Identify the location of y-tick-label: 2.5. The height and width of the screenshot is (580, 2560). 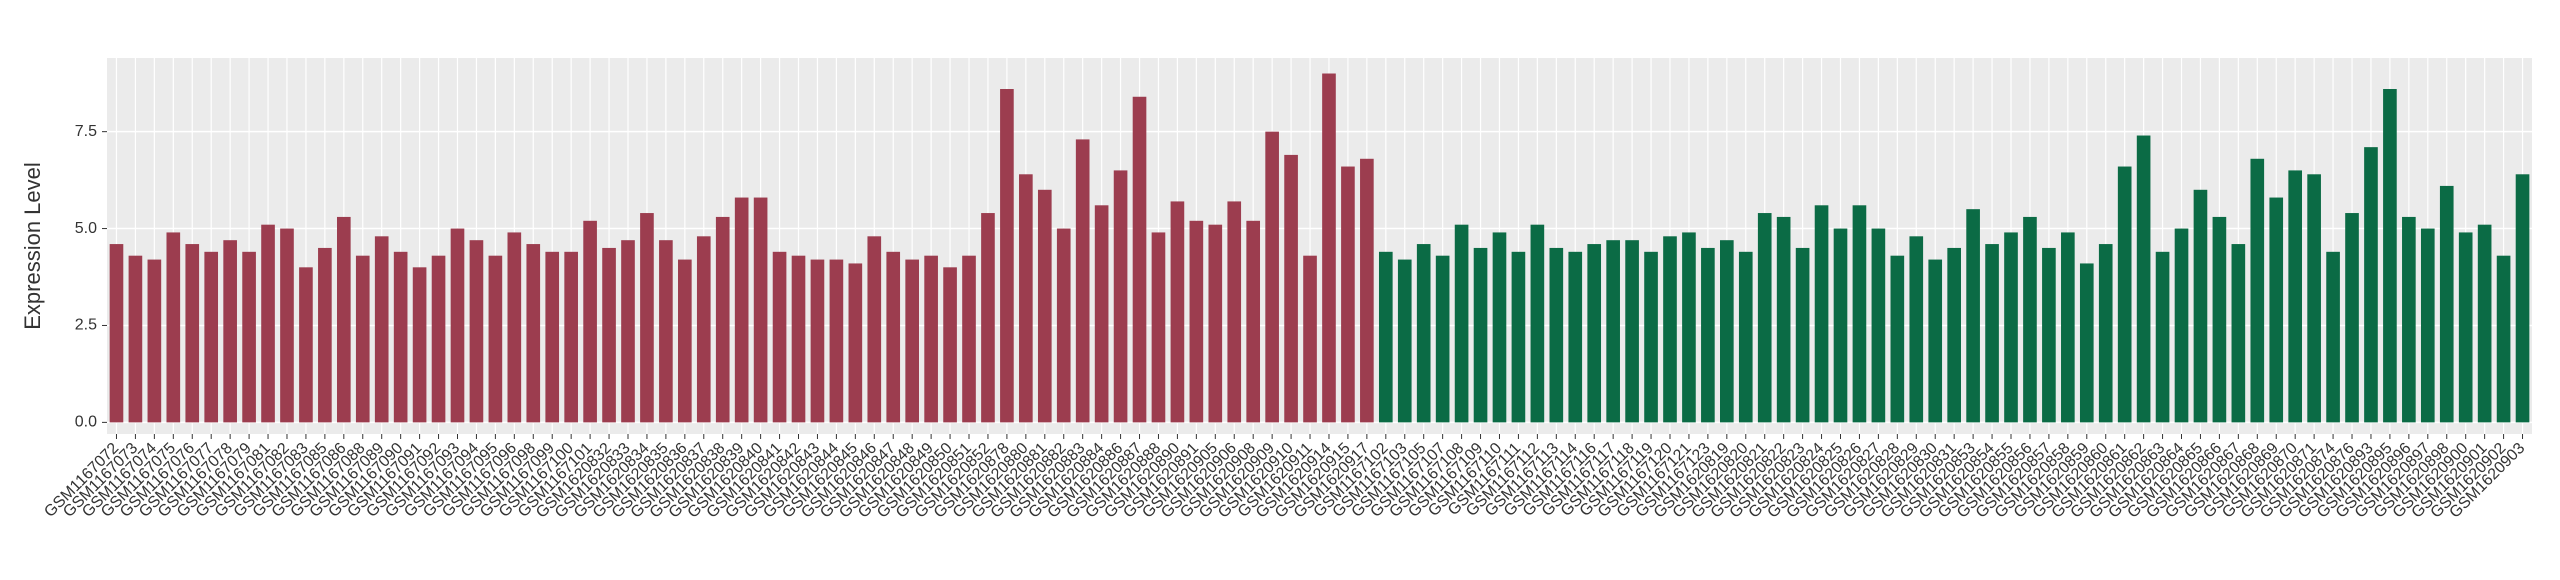
(86, 325).